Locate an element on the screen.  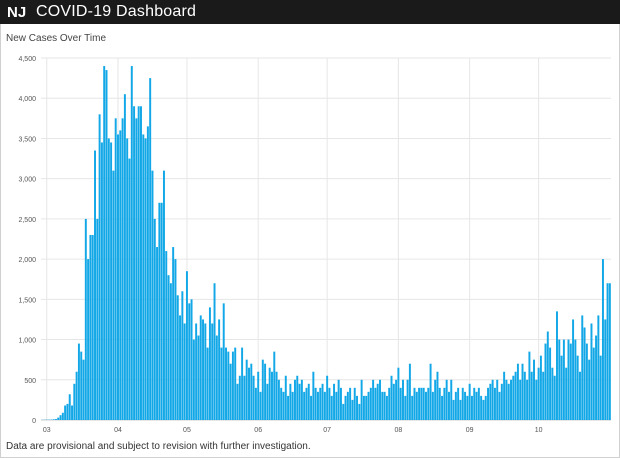
y-tick-label: 4,000 is located at coordinates (27, 99).